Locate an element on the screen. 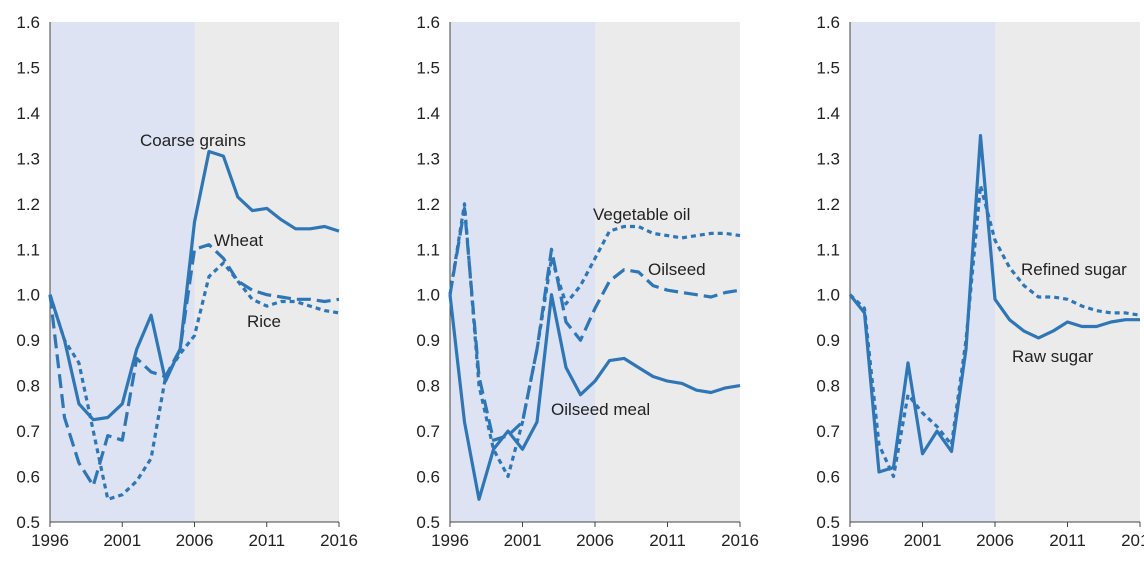  series-line-vegetable-oil is located at coordinates (594, 340).